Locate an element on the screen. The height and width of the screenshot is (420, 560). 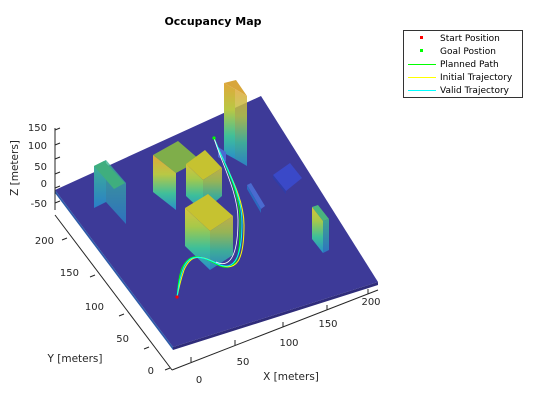
x-axis-label: X [meters] is located at coordinates (291, 377).